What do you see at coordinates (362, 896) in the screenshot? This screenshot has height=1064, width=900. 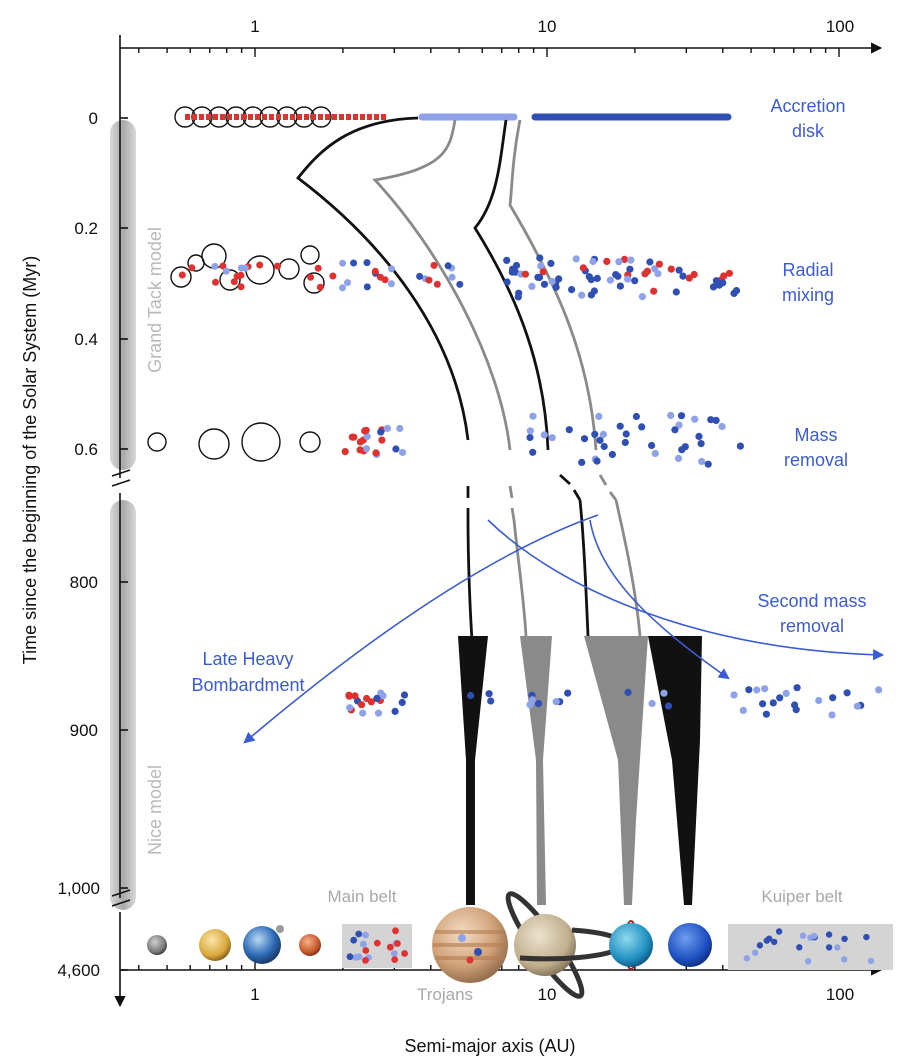 I see `main-belt-label: Main belt` at bounding box center [362, 896].